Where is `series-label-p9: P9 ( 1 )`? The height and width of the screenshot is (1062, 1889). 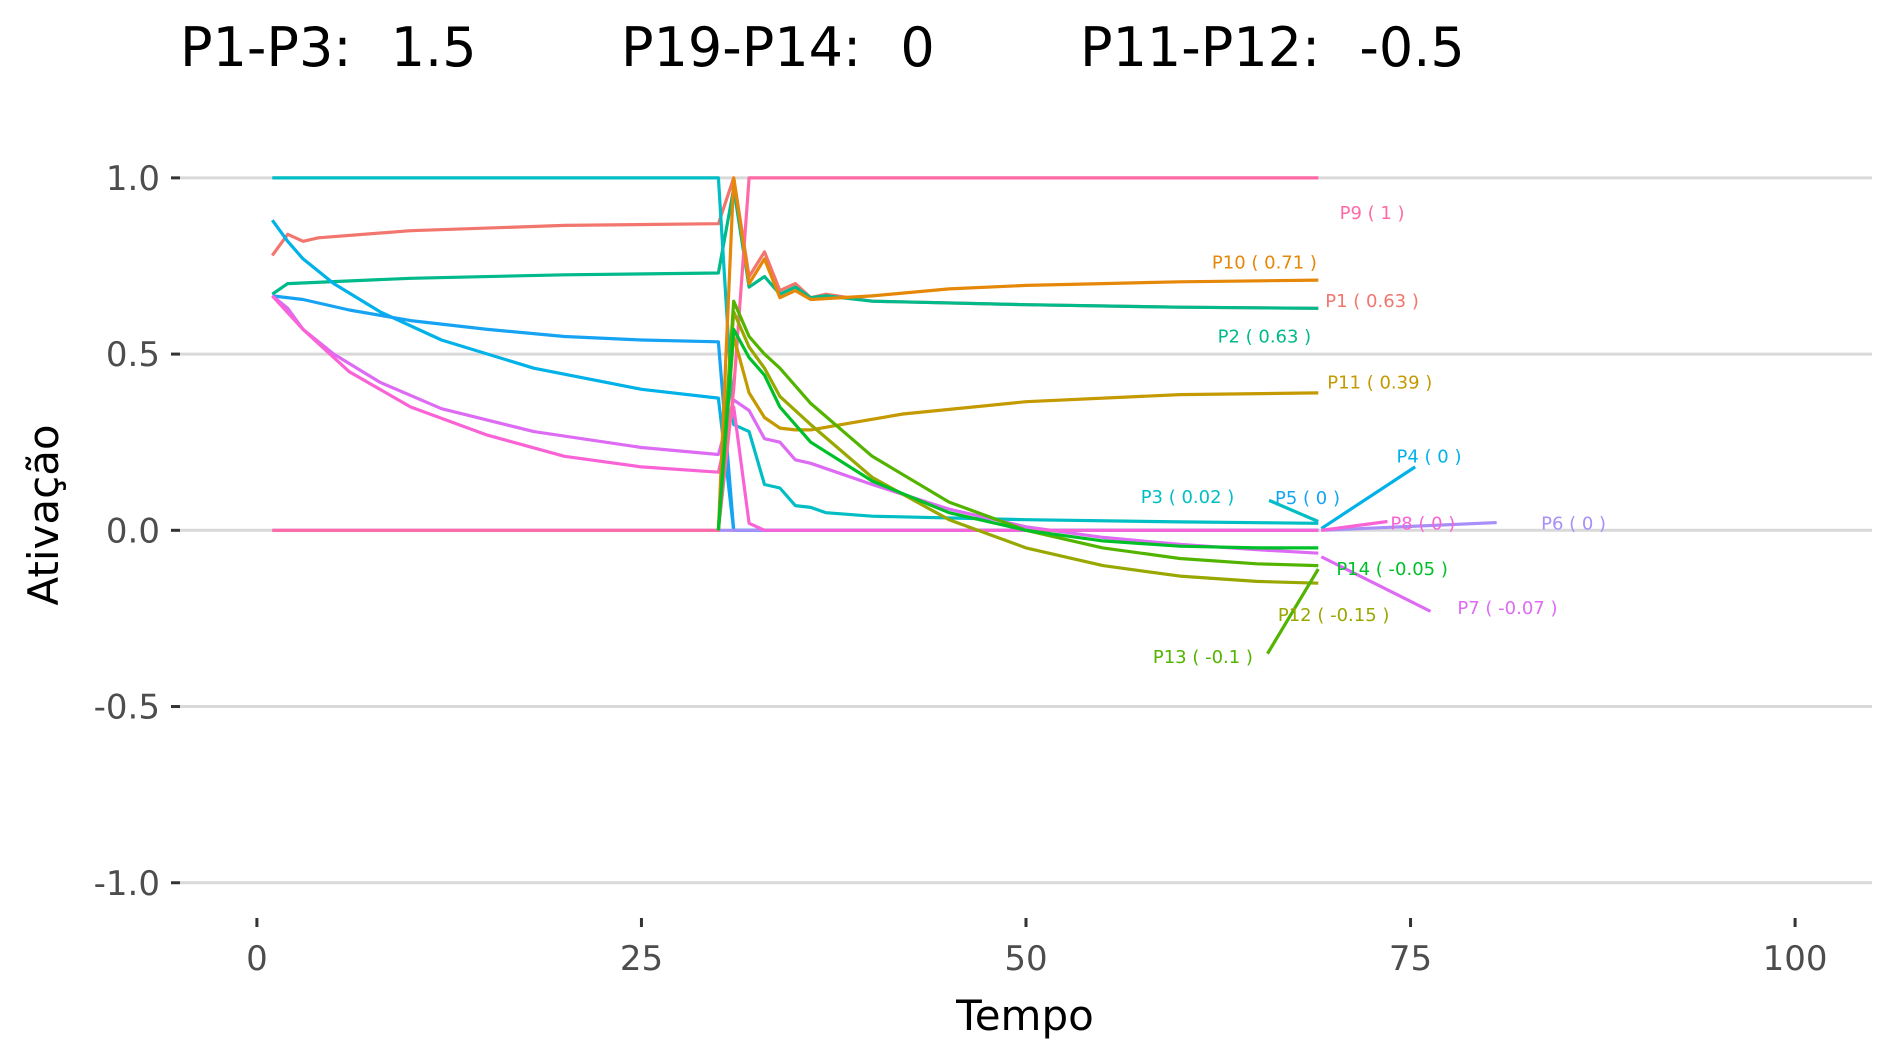 series-label-p9: P9 ( 1 ) is located at coordinates (1372, 213).